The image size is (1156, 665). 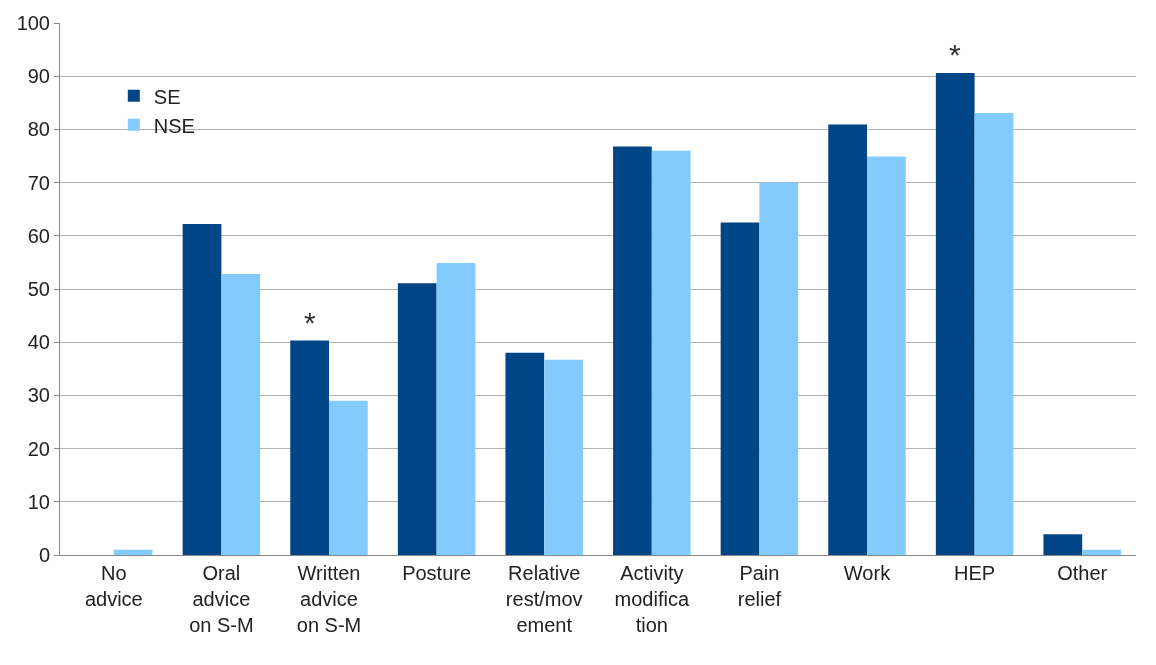 I want to click on x-tick-label: Written advice on S-M, so click(x=329, y=599).